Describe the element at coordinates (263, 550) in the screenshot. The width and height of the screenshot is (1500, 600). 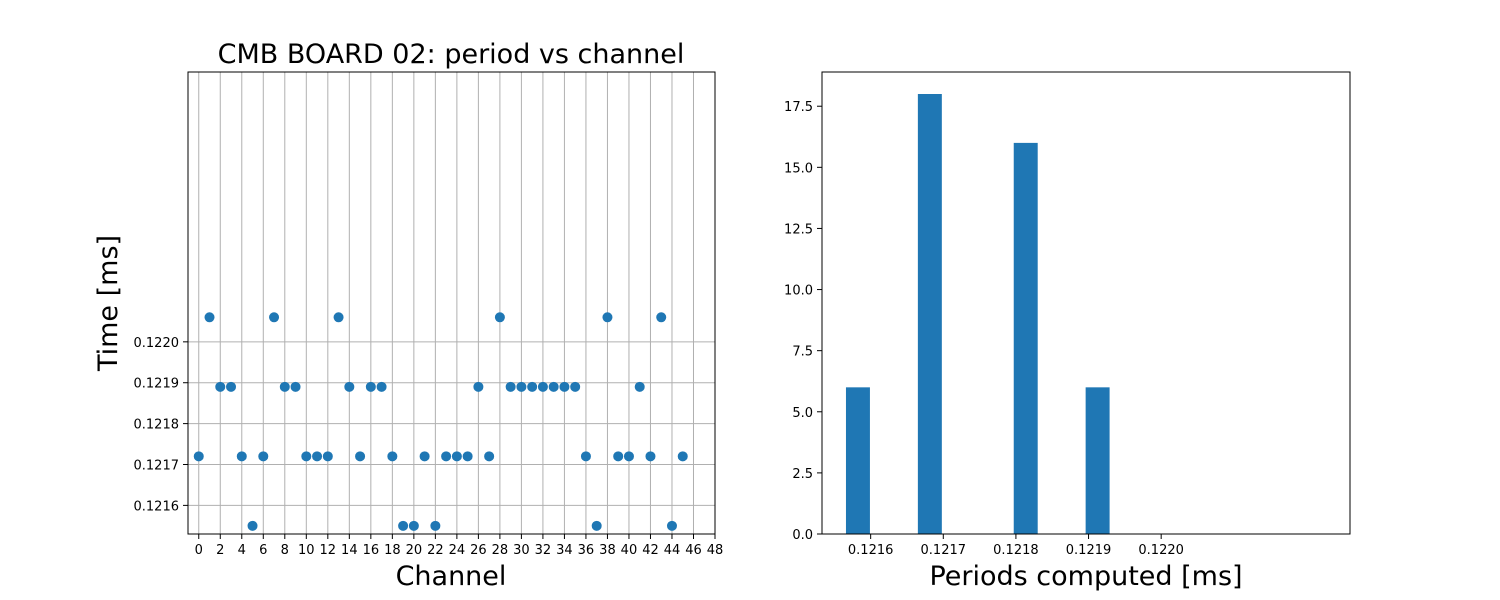
I see `x-tick-label: 6` at that location.